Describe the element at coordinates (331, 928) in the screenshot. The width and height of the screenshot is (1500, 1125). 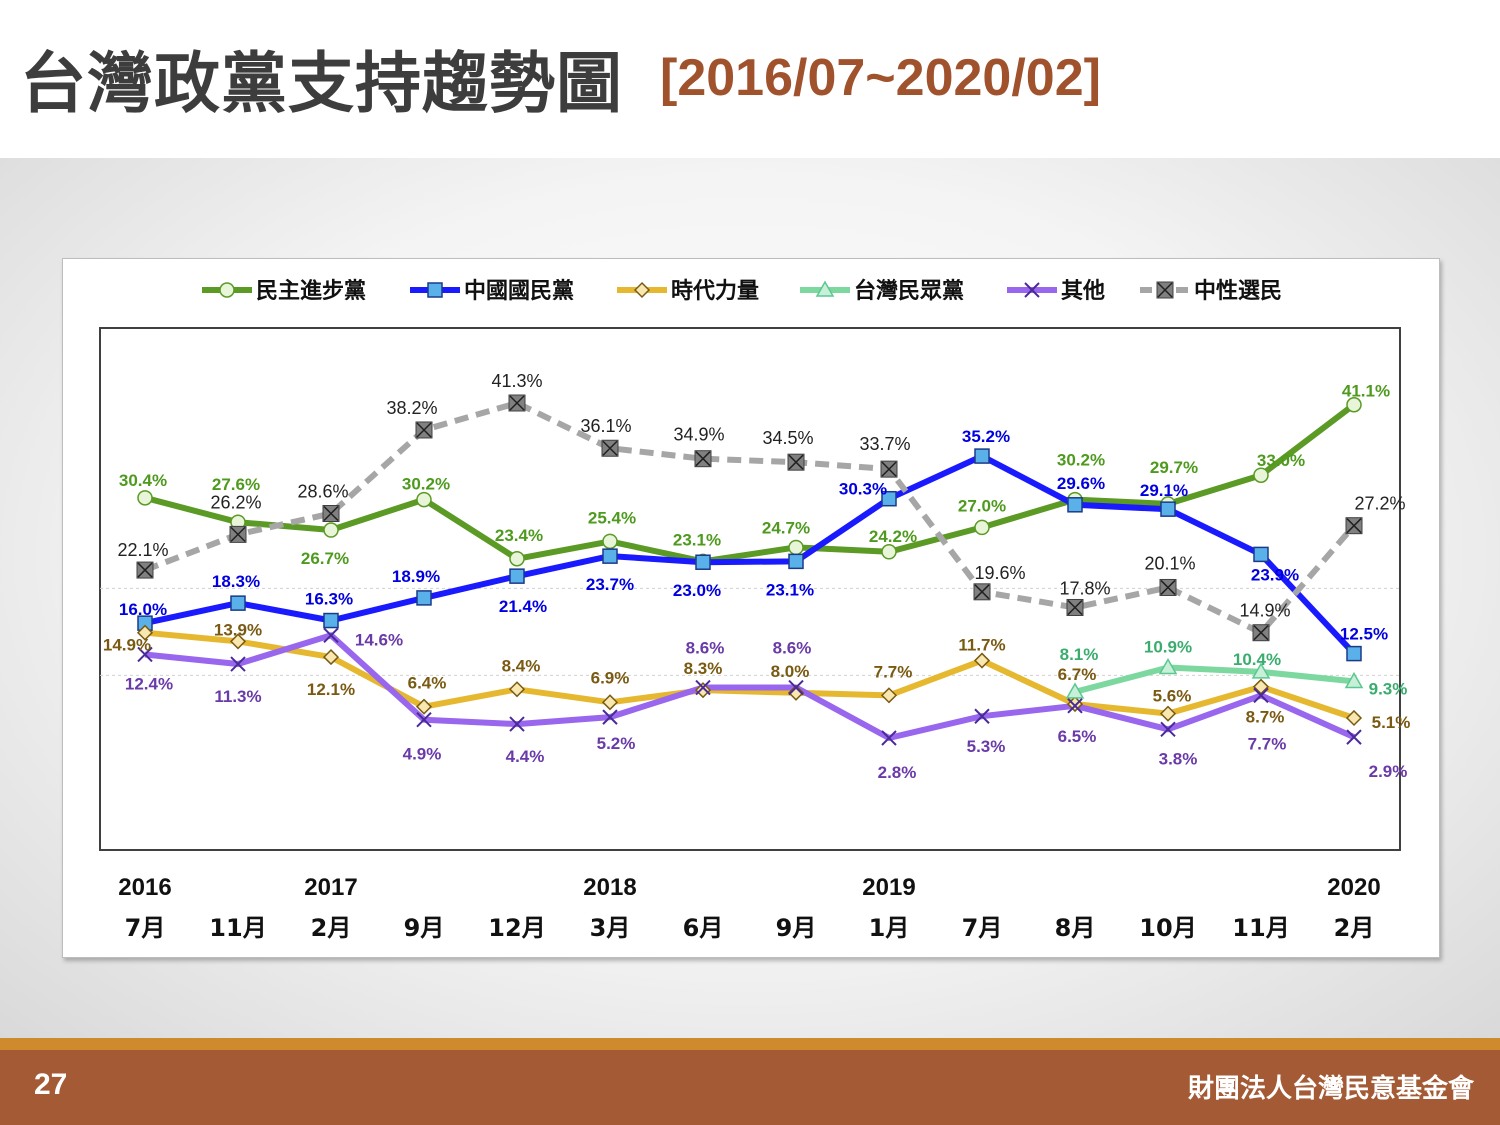
I see `month-label-2: 2月` at that location.